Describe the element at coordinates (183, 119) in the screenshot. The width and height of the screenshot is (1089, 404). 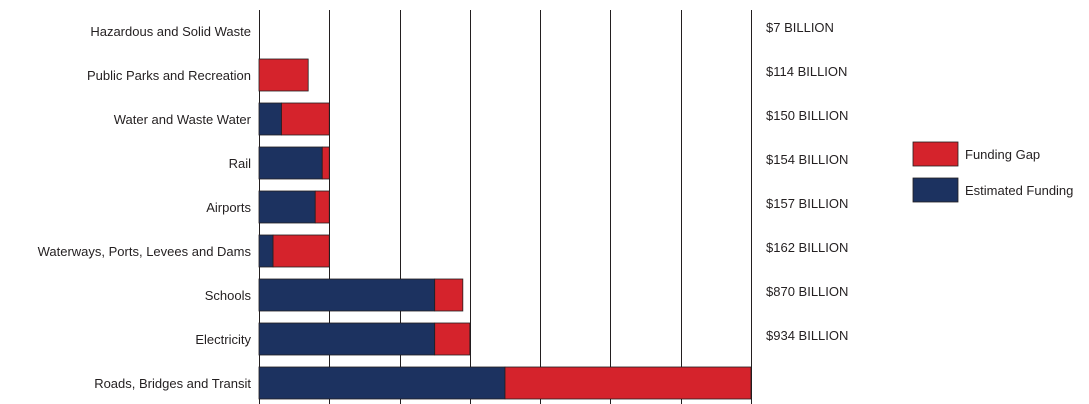
I see `category-label: Water and Waste Water` at that location.